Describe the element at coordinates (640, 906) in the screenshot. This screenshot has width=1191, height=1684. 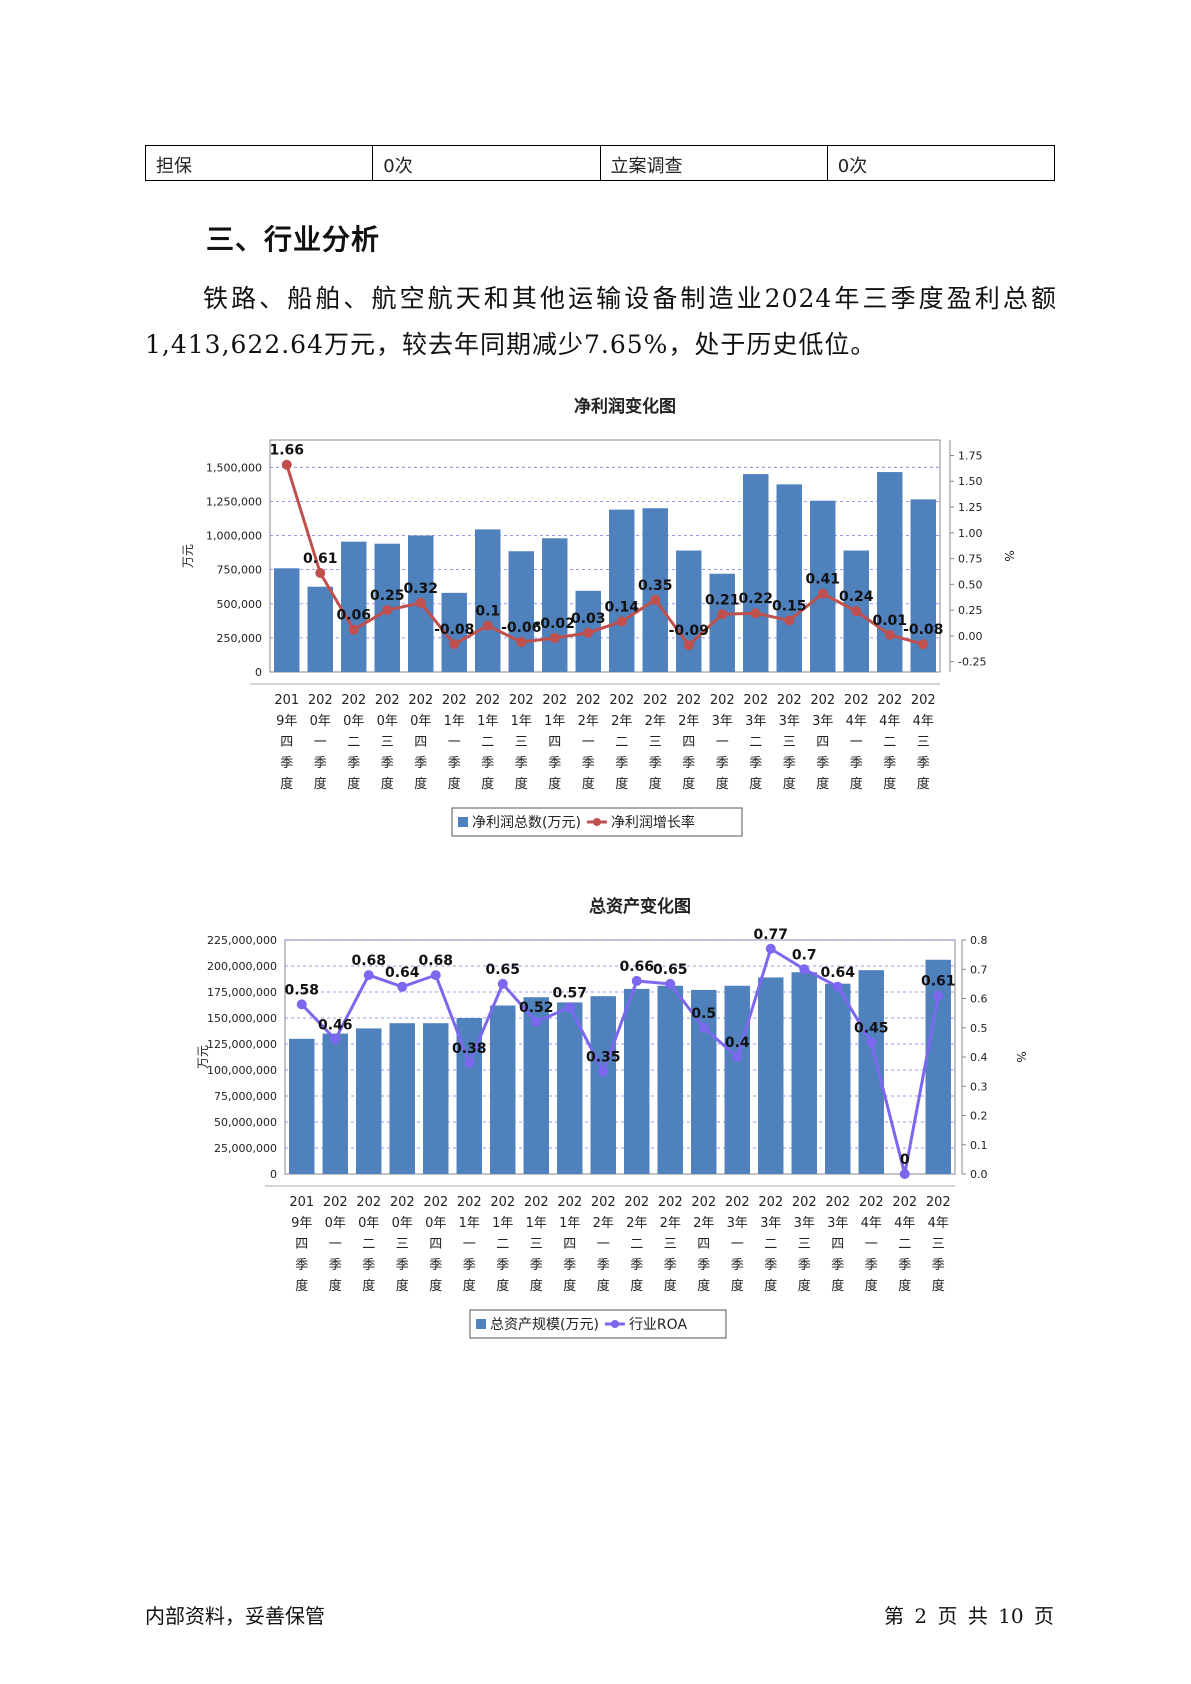
I see `chart-title: 总资产变化图` at that location.